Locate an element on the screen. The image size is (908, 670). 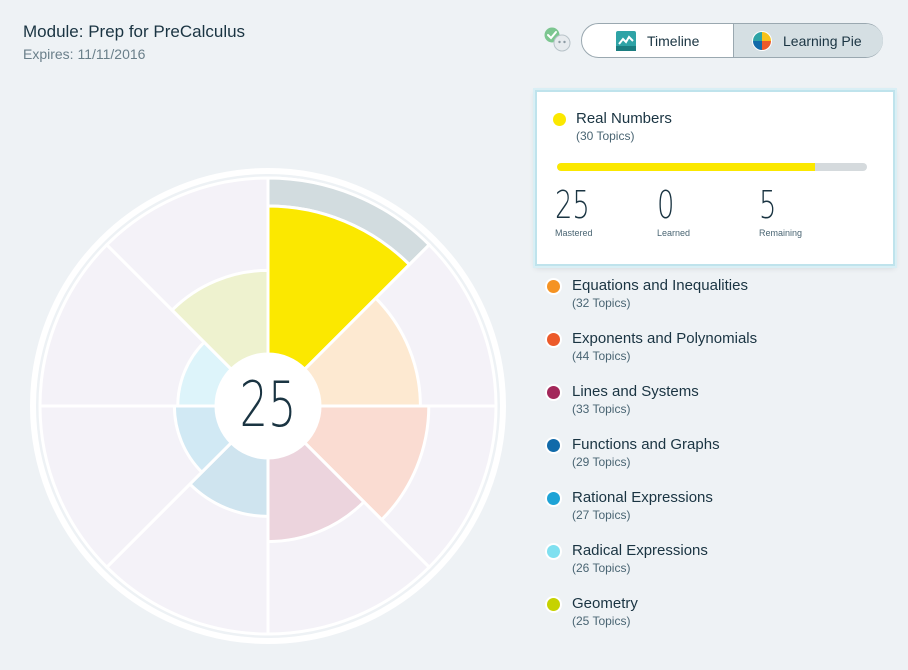
legend-topic-count: (32 Topics) is located at coordinates (601, 303).